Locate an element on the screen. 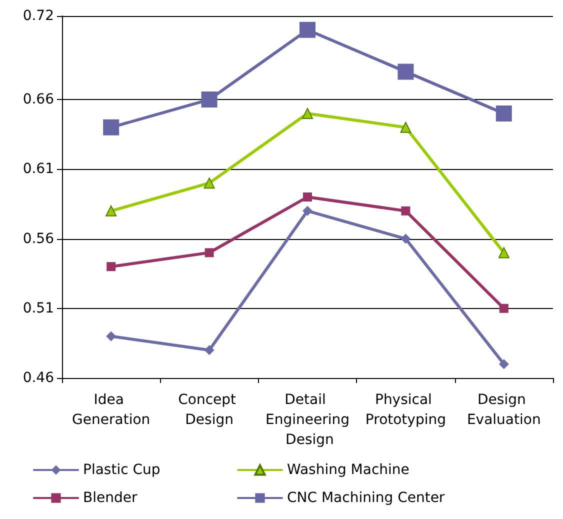 The width and height of the screenshot is (563, 519). y-tick-label: 0.51 is located at coordinates (38, 308).